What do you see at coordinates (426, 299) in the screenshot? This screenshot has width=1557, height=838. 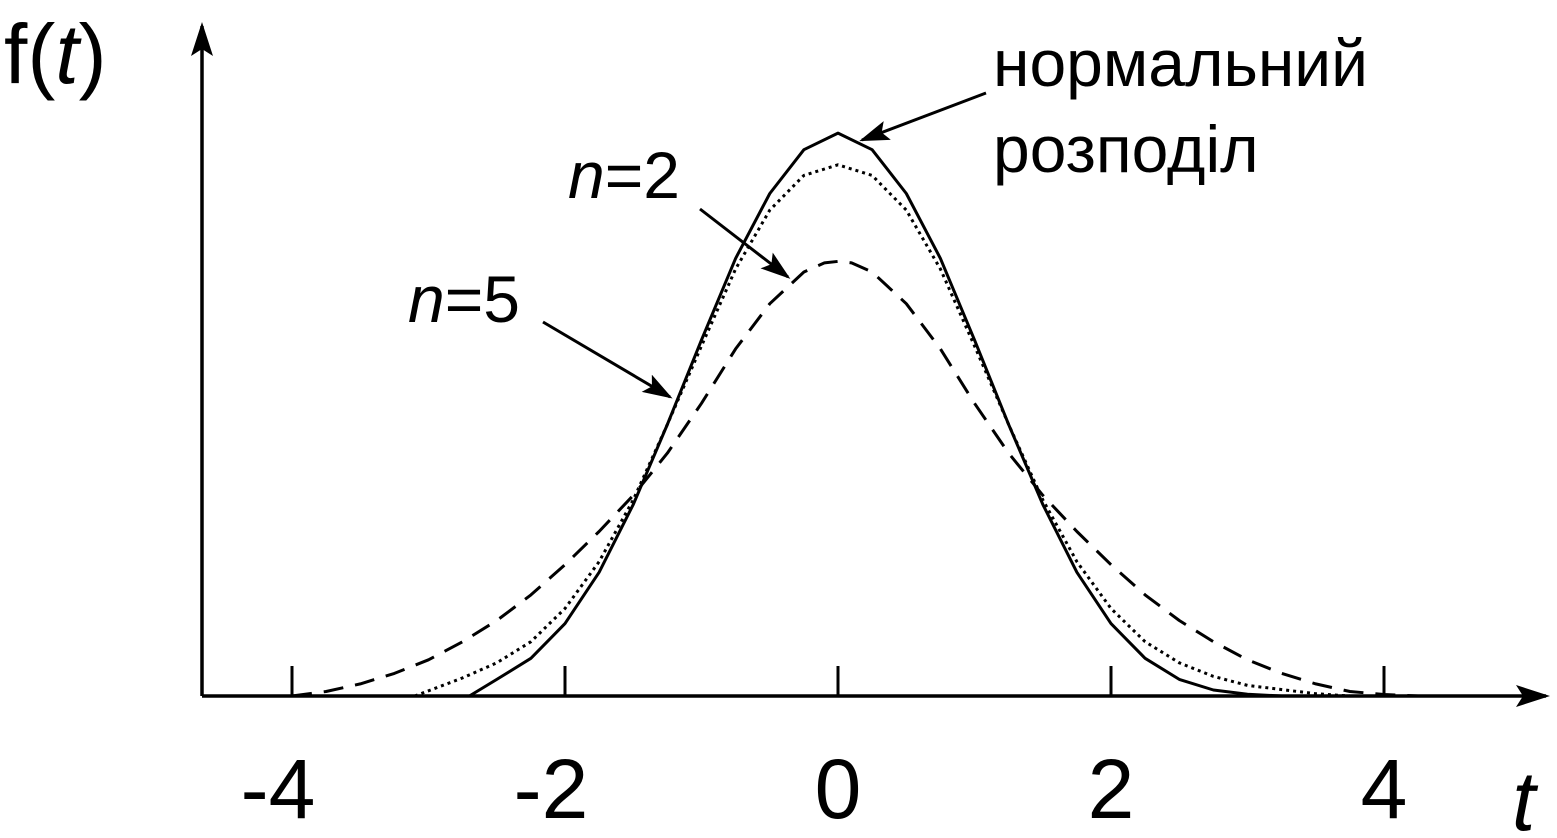 I see `annotation-n5-var: n` at bounding box center [426, 299].